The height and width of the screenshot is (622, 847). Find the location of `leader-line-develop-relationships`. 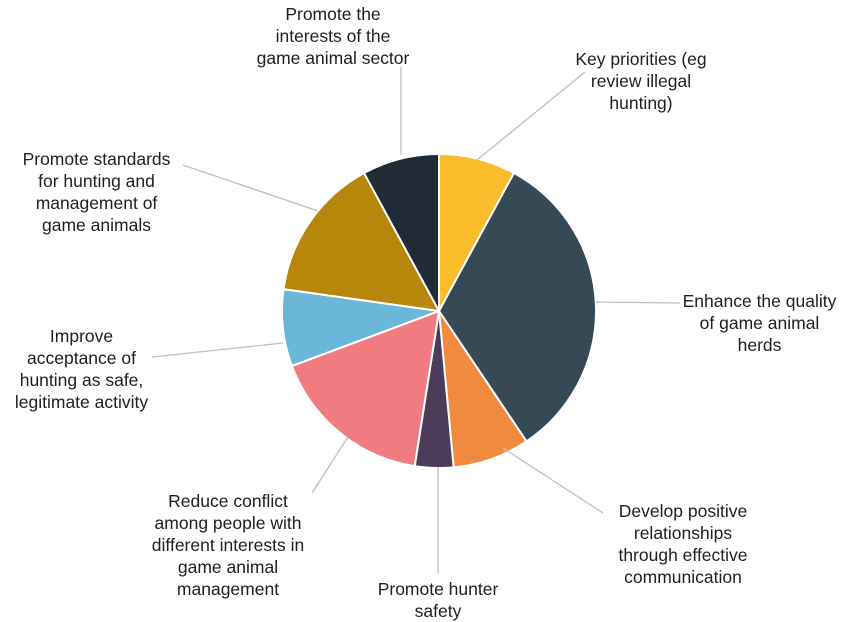

leader-line-develop-relationships is located at coordinates (553, 480).